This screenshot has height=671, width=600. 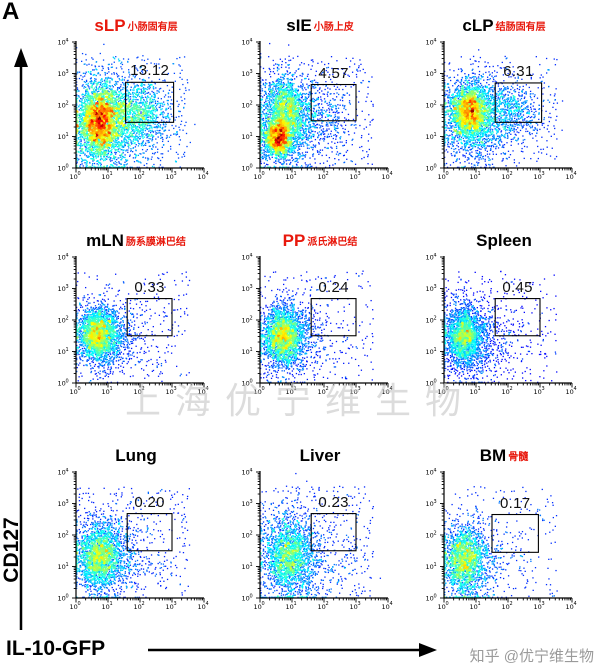 I want to click on panel-title-text: Lung, so click(x=136, y=455).